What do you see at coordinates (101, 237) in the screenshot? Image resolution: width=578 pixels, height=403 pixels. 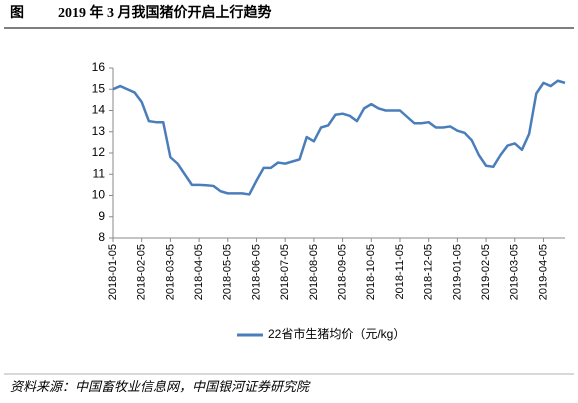 I see `y-tick-label: 8` at bounding box center [101, 237].